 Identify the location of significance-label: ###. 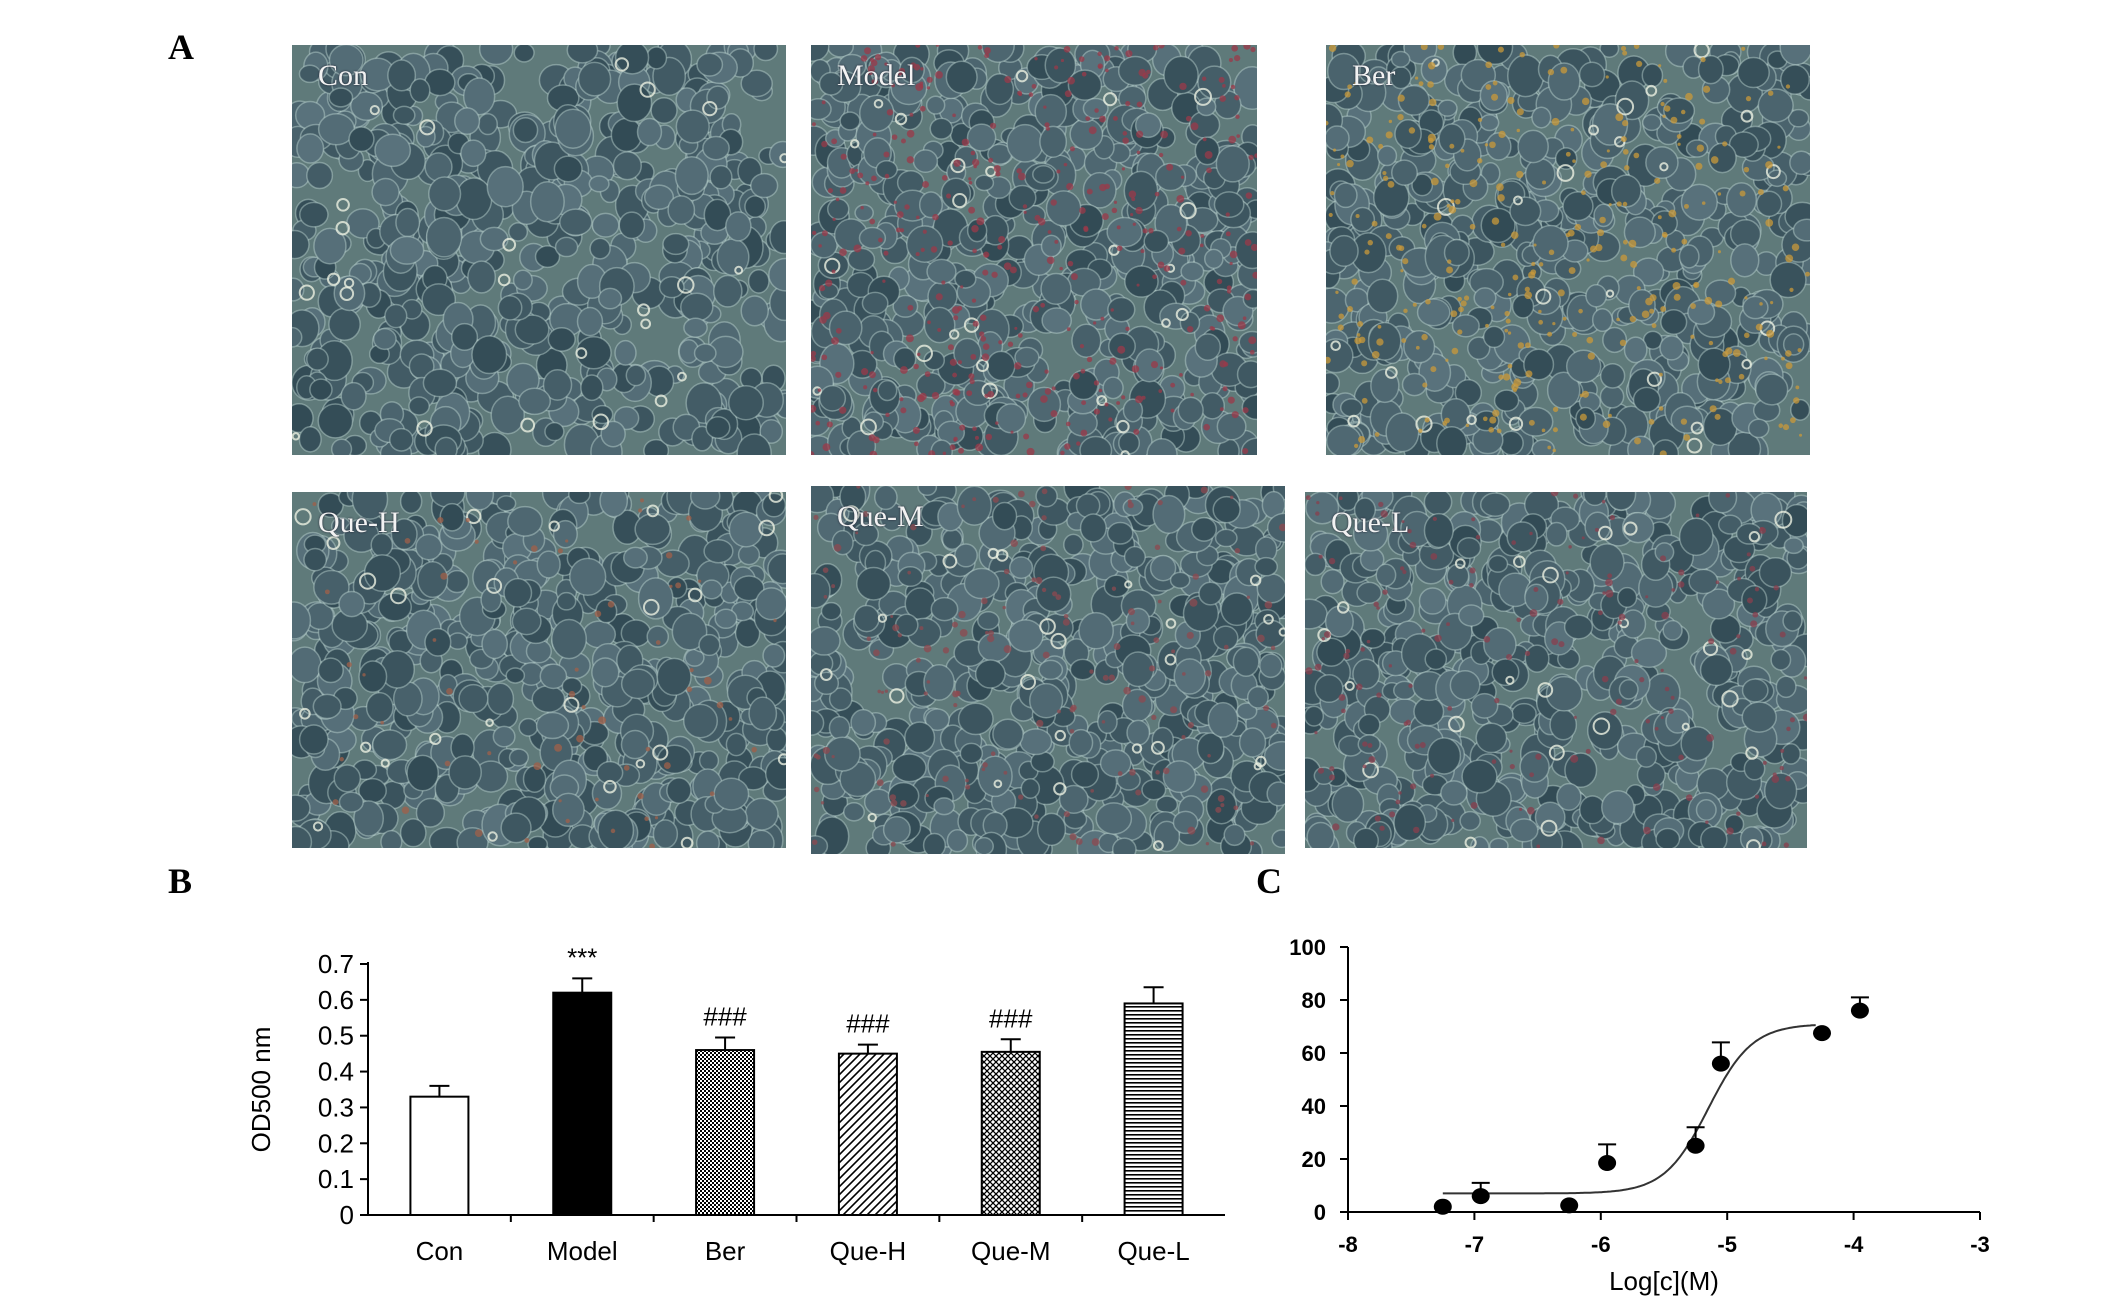
(868, 1024).